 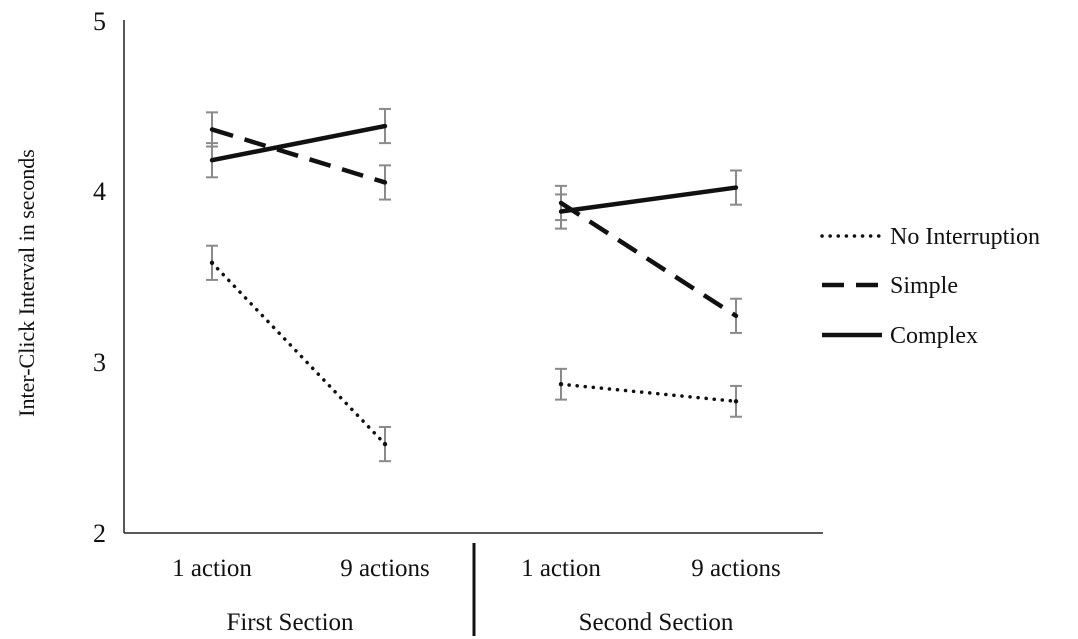 I want to click on y-tick-label: 2, so click(x=99, y=533).